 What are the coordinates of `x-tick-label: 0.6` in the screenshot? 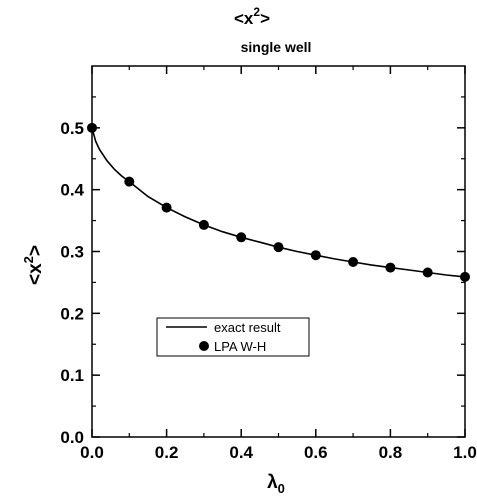 It's located at (316, 452).